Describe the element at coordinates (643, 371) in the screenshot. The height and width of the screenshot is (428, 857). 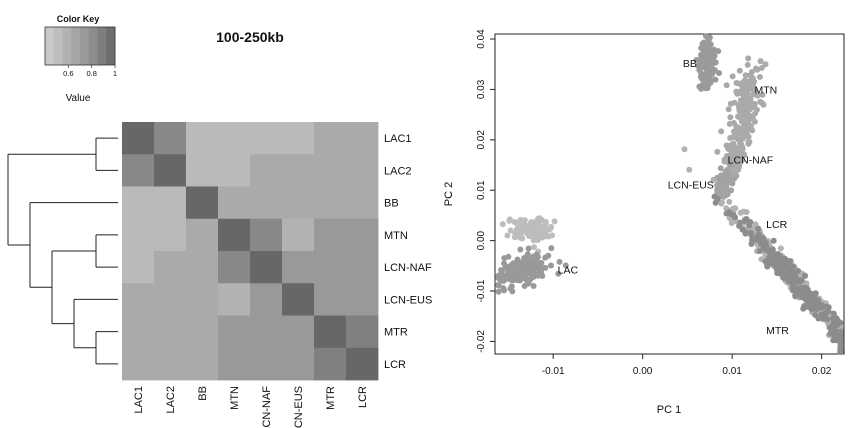
I see `x-tick-label: 0.00` at that location.